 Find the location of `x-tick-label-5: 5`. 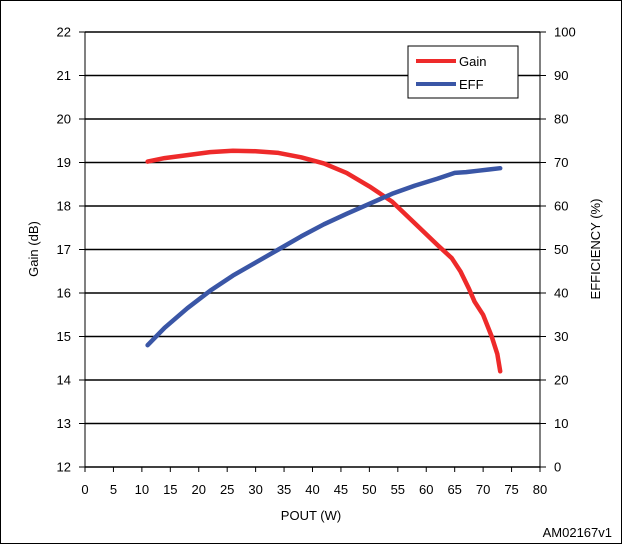

x-tick-label-5: 5 is located at coordinates (113, 489).